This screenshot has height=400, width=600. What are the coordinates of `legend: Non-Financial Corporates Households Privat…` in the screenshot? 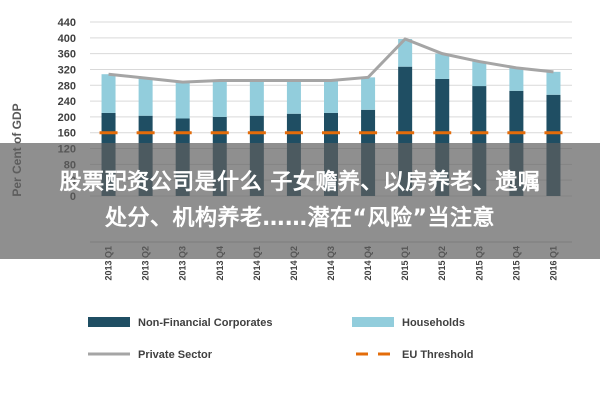 It's located at (281, 339).